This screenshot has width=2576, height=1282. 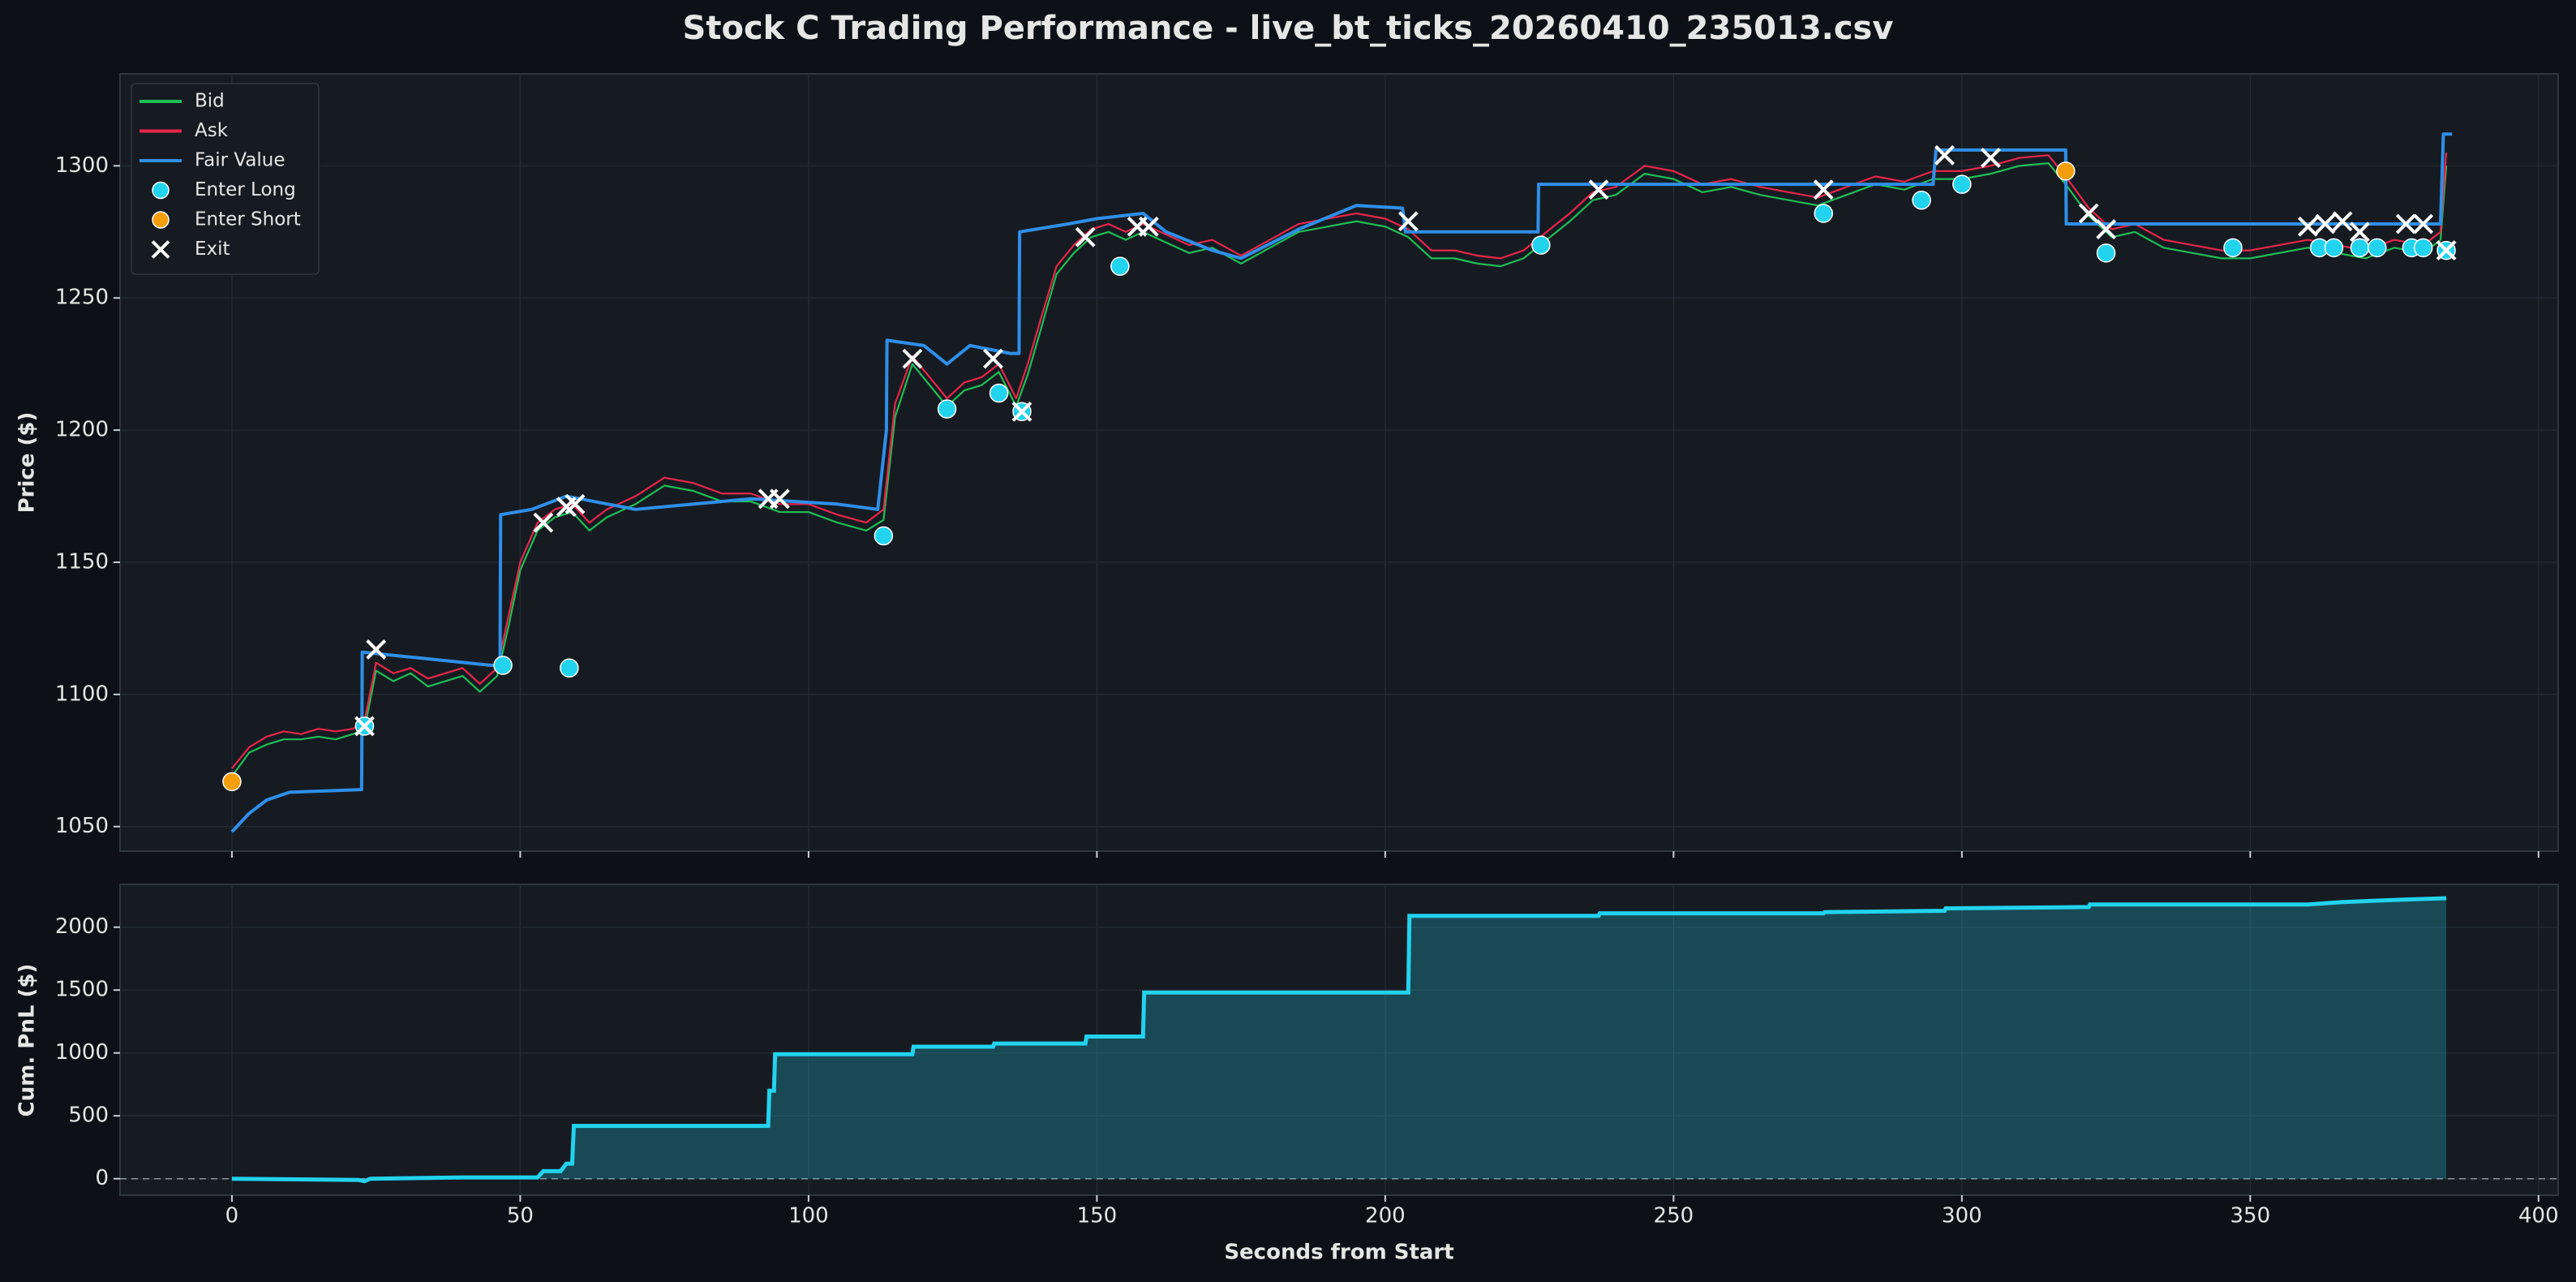 I want to click on legend-label: Enter Long, so click(x=245, y=189).